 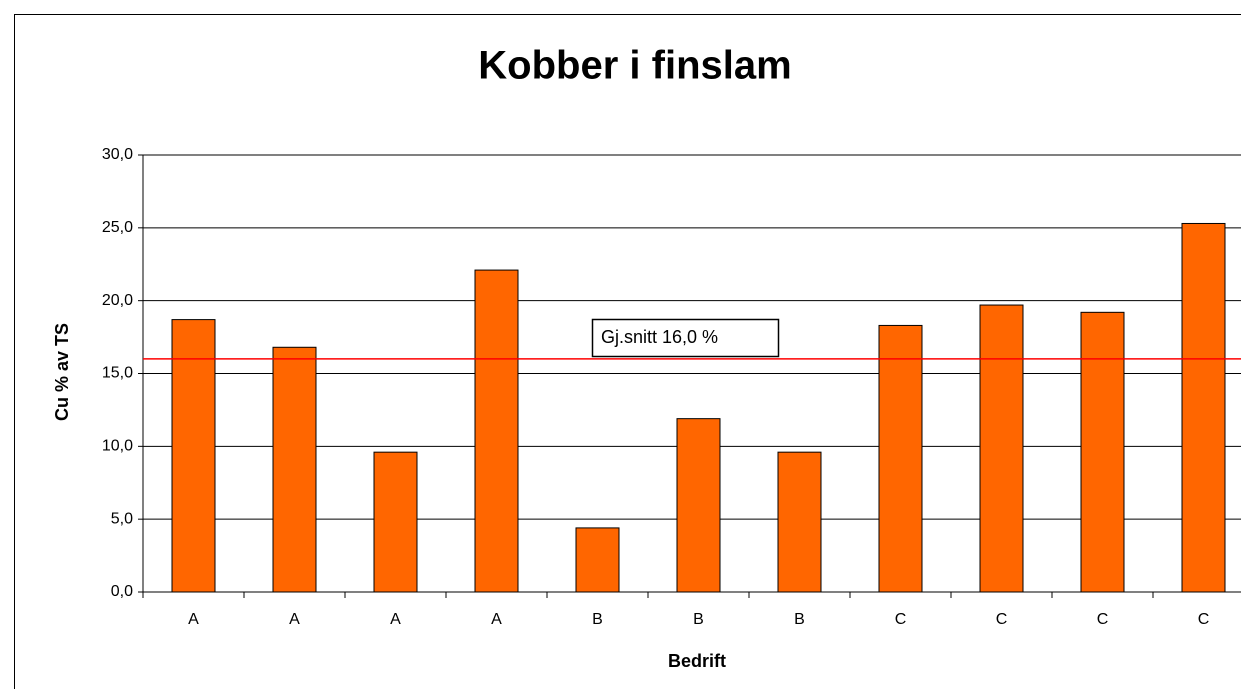 I want to click on y-tick-label: 20,0, so click(x=117, y=300).